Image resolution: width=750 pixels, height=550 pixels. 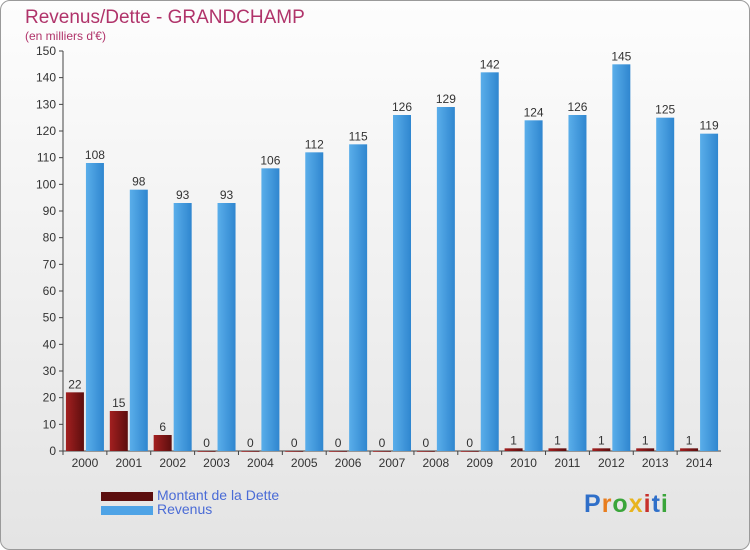 What do you see at coordinates (647, 504) in the screenshot?
I see `logo-letter: i` at bounding box center [647, 504].